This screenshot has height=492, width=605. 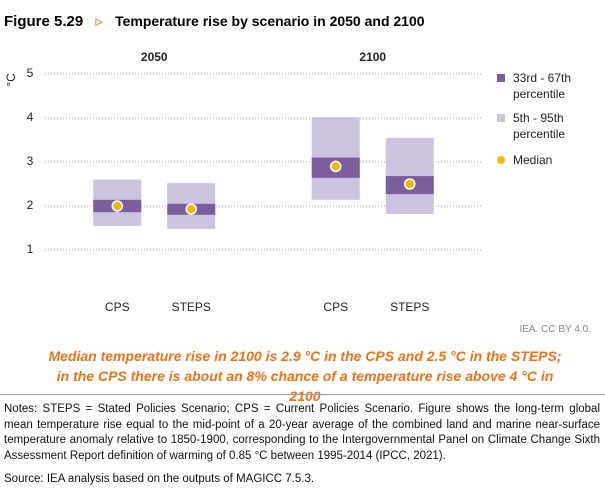 What do you see at coordinates (99, 21) in the screenshot?
I see `title-marker: ▹` at bounding box center [99, 21].